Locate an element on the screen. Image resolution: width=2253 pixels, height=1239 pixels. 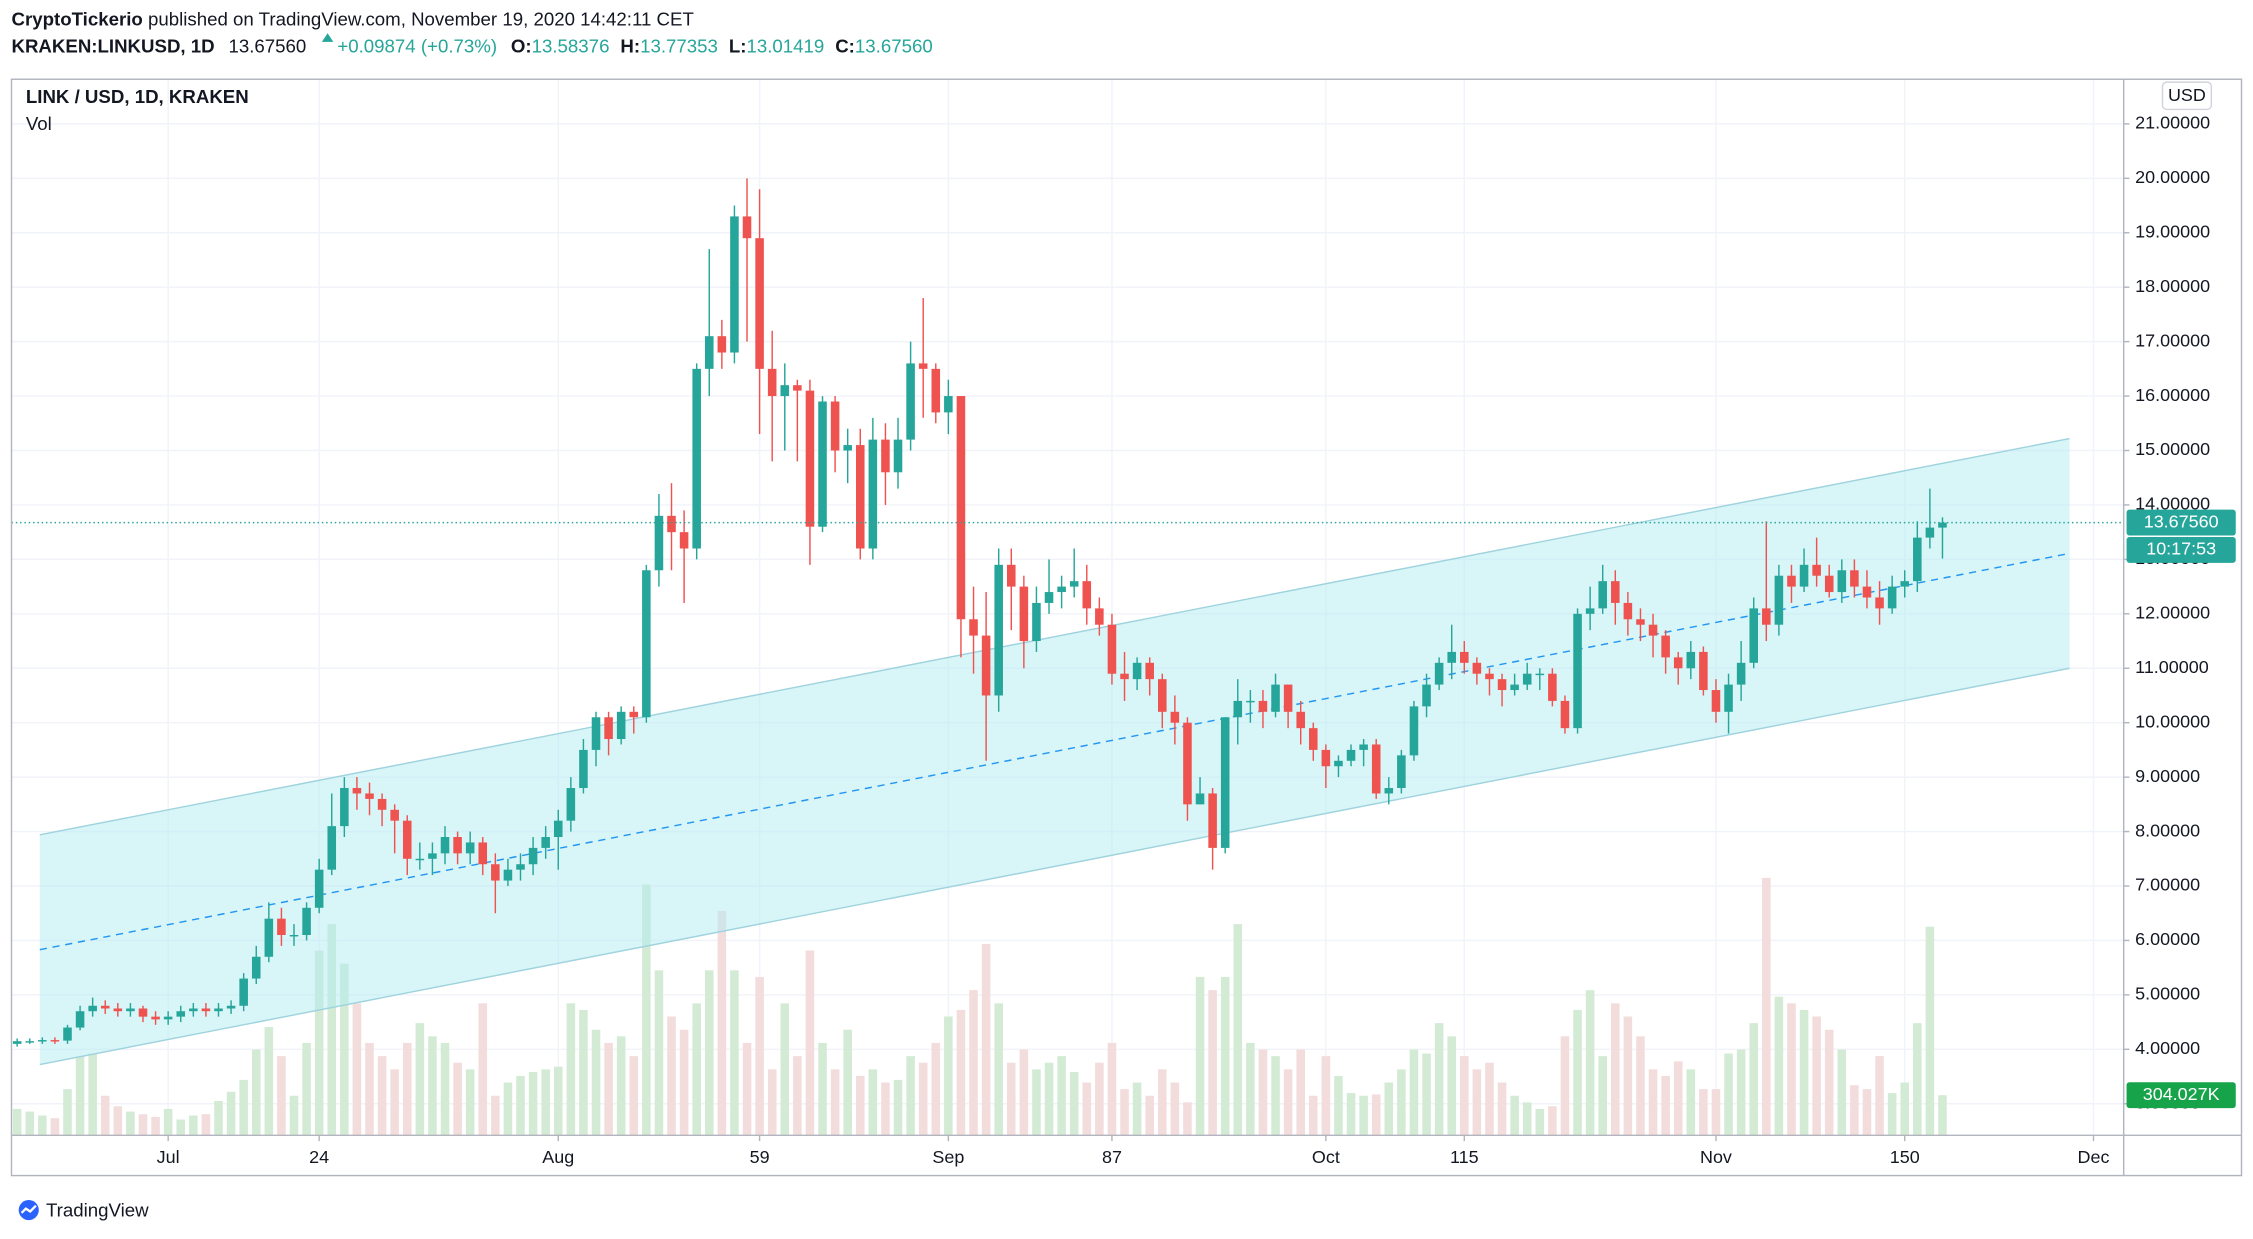
volume-tag is located at coordinates (2181, 1095).